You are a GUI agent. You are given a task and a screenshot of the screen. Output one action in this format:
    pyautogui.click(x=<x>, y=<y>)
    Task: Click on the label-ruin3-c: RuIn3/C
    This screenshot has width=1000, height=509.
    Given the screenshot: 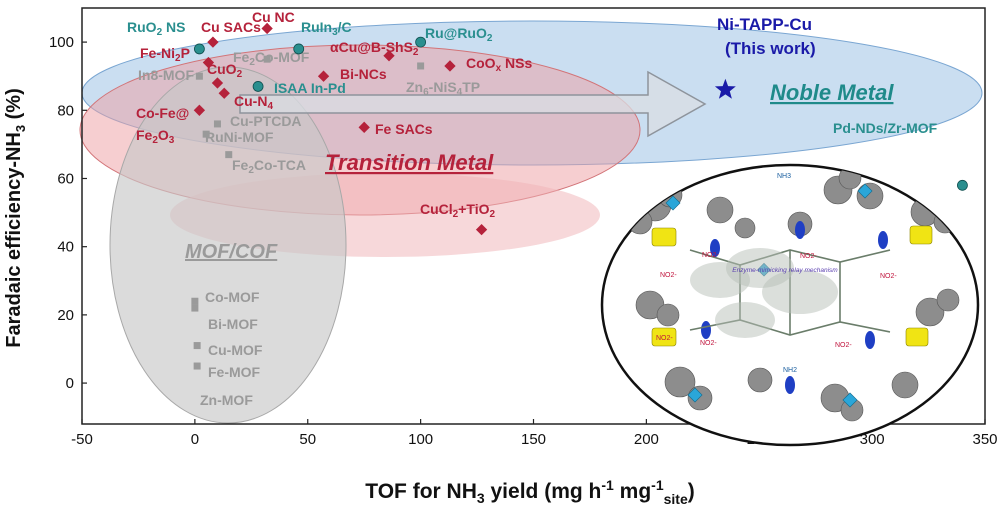 What is the action you would take?
    pyautogui.click(x=326, y=28)
    